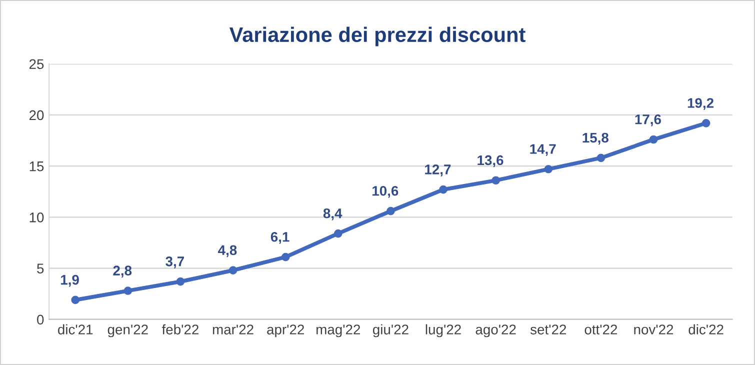 This screenshot has width=755, height=365. I want to click on x-tick-label: ago'22, so click(496, 331).